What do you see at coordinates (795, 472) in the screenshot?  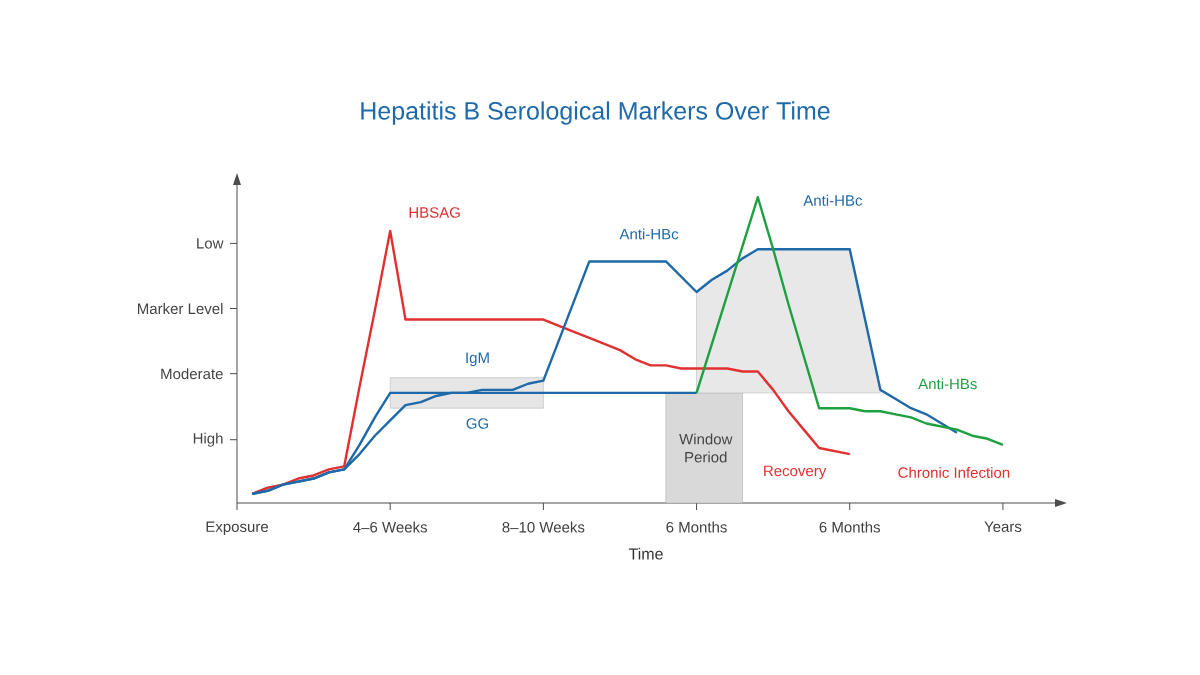 I see `annotation: Recovery` at bounding box center [795, 472].